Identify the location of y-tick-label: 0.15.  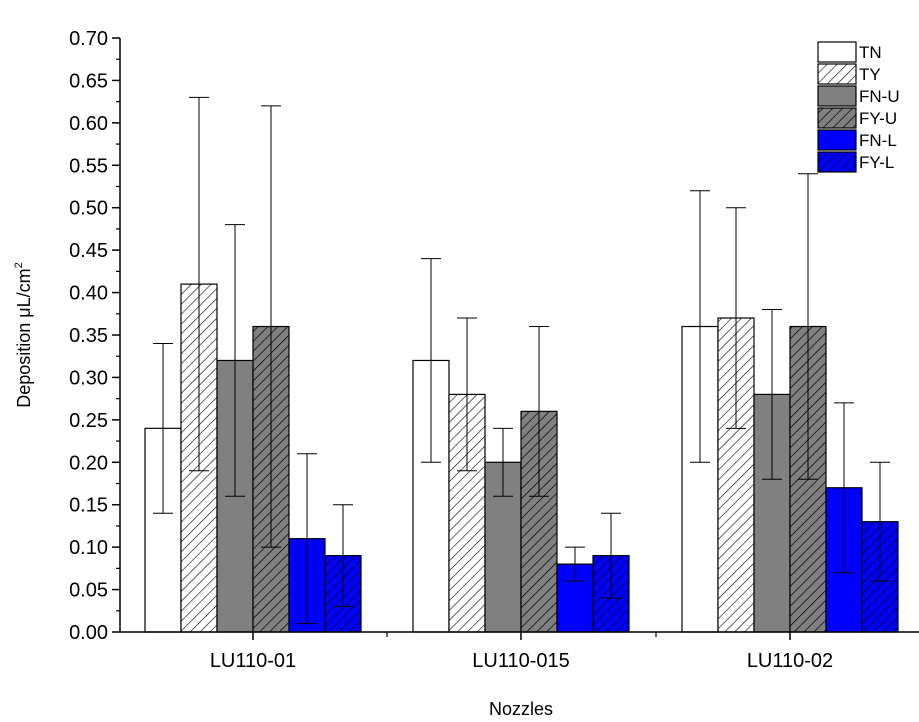
(88, 506).